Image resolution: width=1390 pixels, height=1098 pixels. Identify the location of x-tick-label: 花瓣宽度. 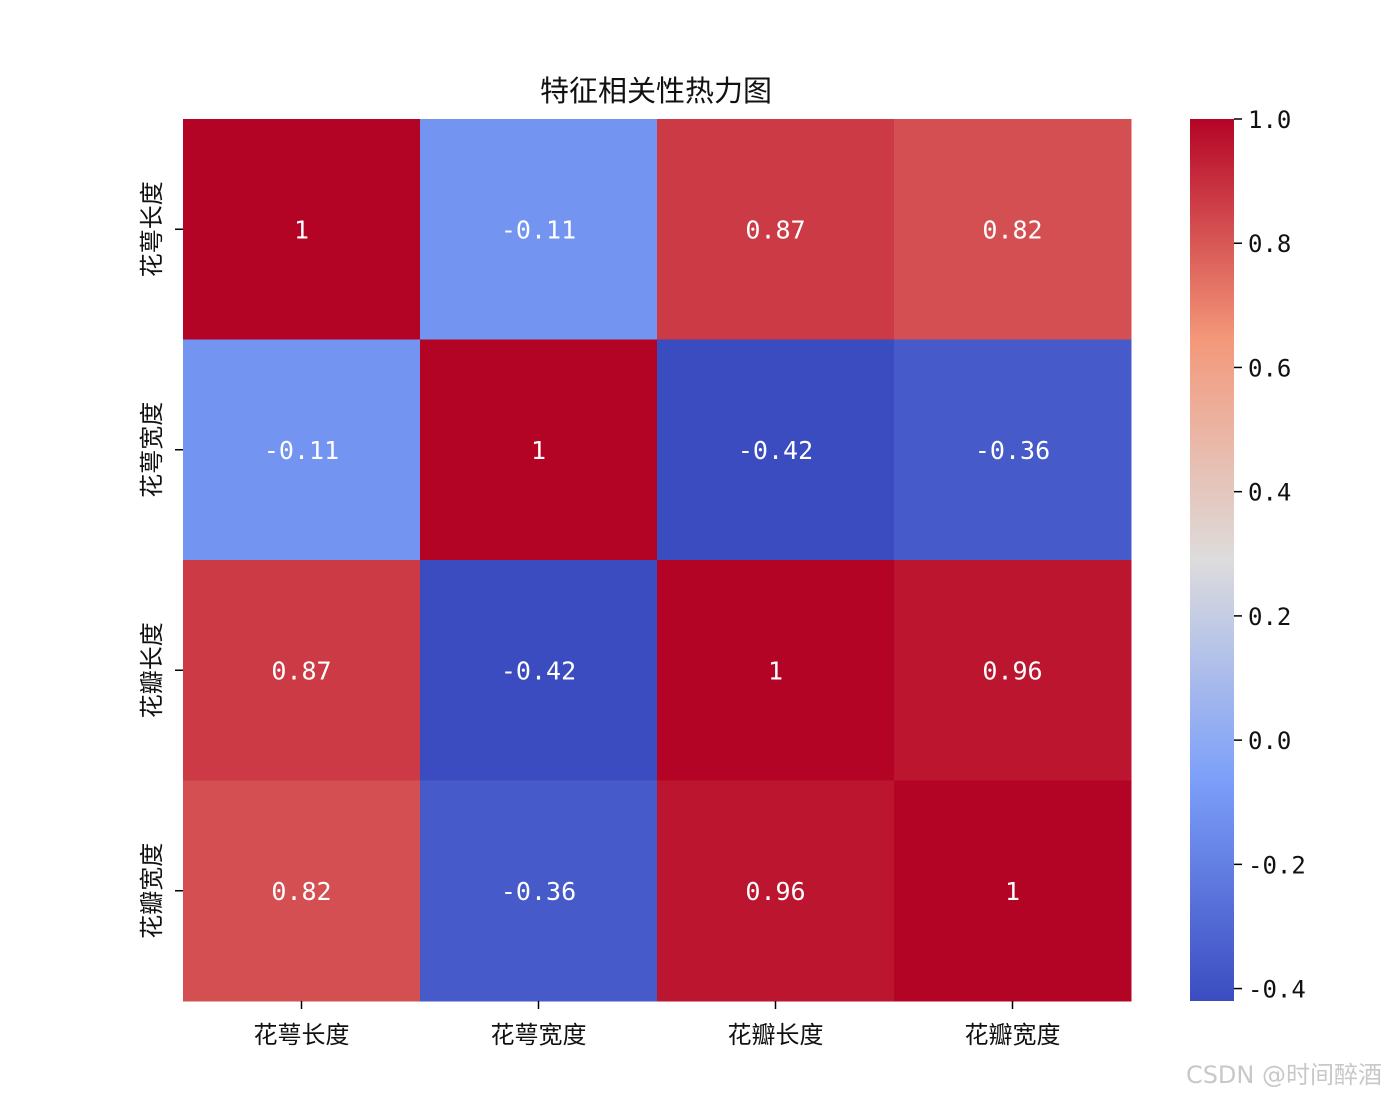
(1013, 1035).